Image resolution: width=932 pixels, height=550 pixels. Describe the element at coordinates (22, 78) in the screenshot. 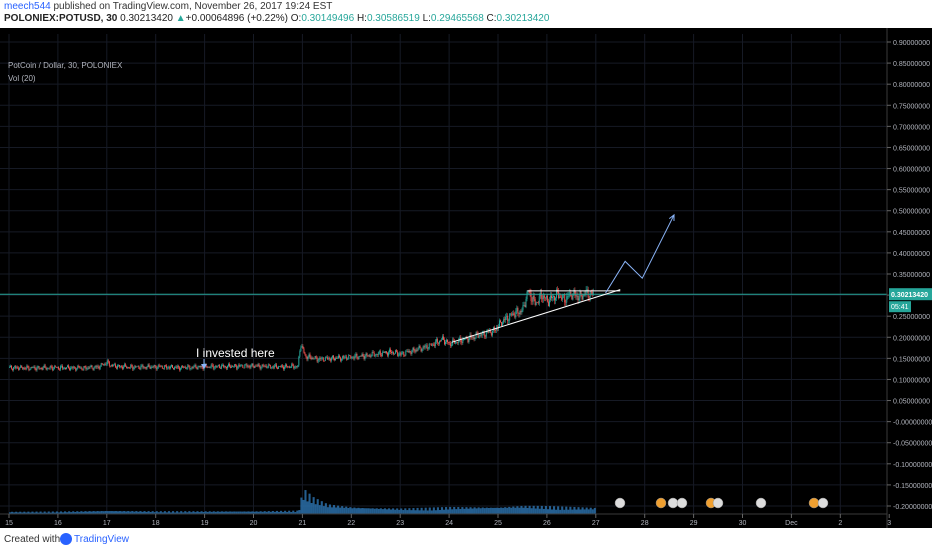

I see `volume-indicator-label: Vol (20)` at that location.